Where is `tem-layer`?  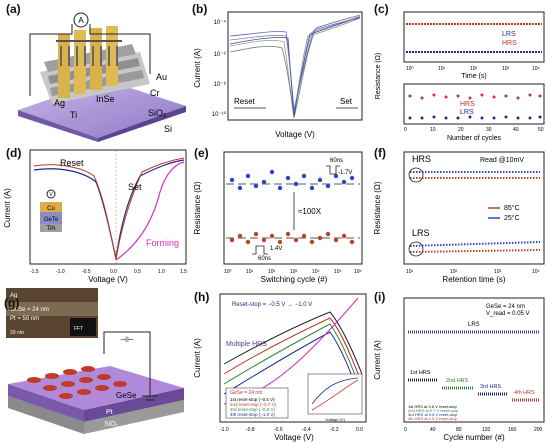
tem-layer is located at coordinates (52, 309).